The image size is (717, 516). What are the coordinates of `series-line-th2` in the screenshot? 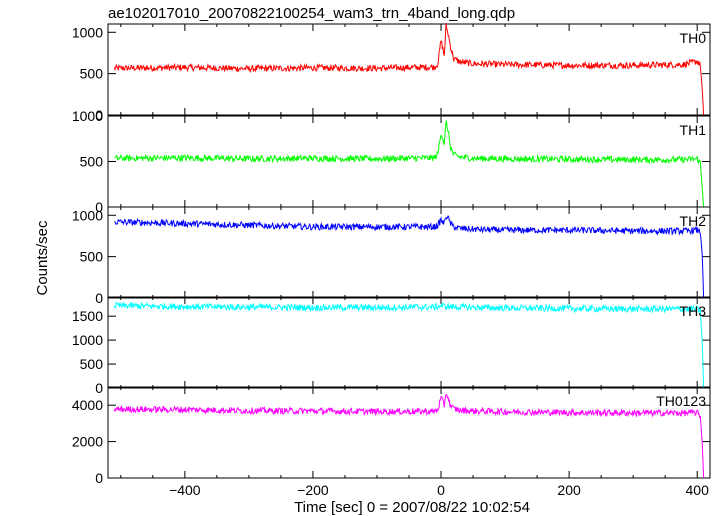 It's located at (409, 257).